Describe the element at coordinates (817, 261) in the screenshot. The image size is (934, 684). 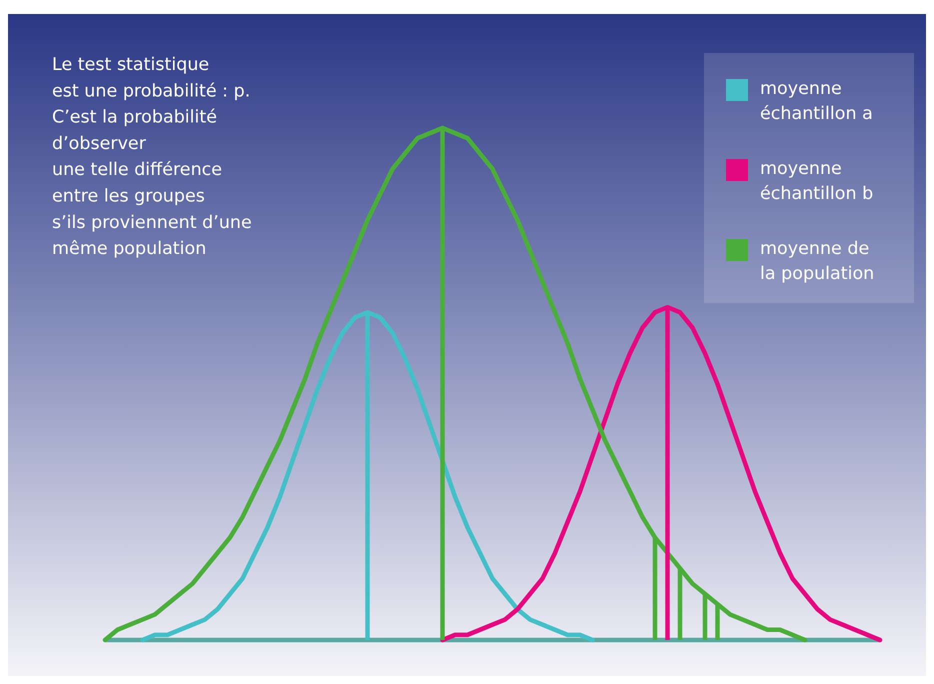
I see `legend-label: moyenne de la population` at that location.